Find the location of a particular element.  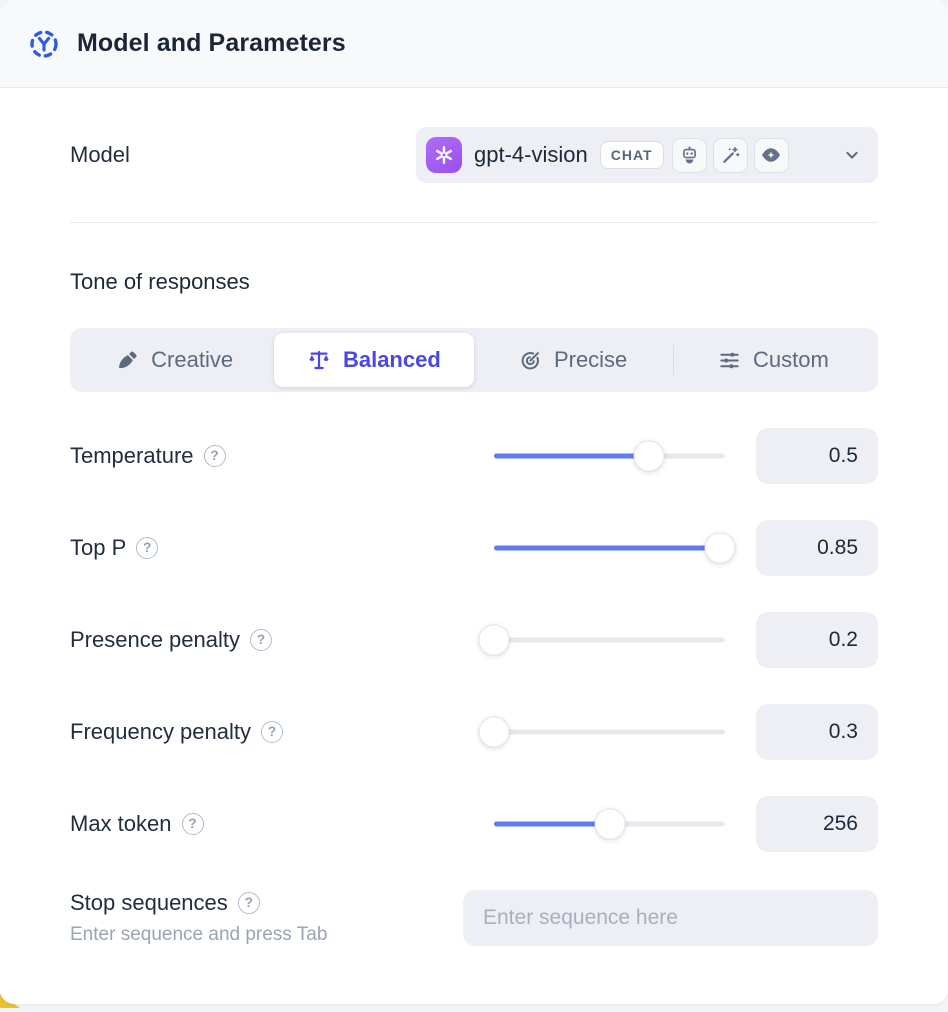

capability-badges is located at coordinates (730, 155).